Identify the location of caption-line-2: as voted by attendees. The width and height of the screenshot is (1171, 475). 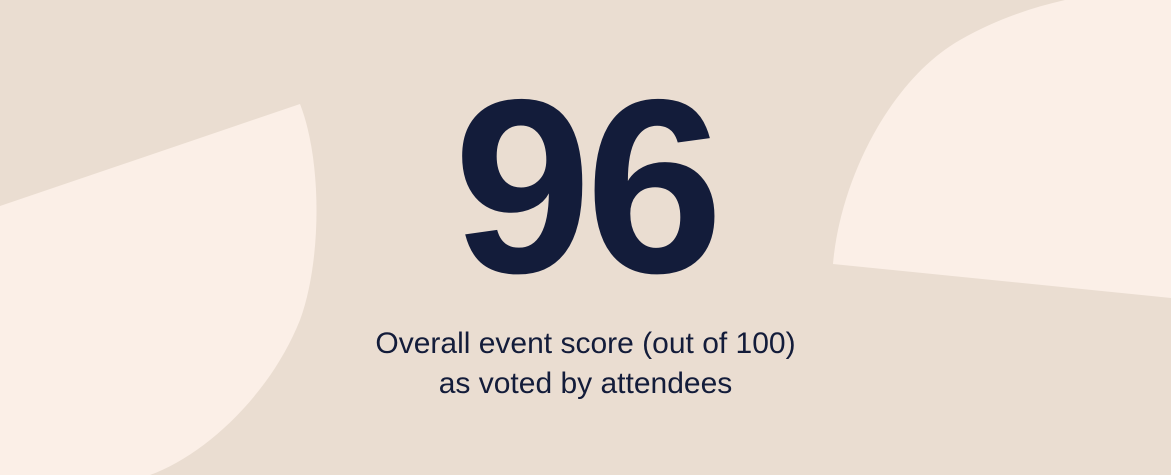
(585, 383).